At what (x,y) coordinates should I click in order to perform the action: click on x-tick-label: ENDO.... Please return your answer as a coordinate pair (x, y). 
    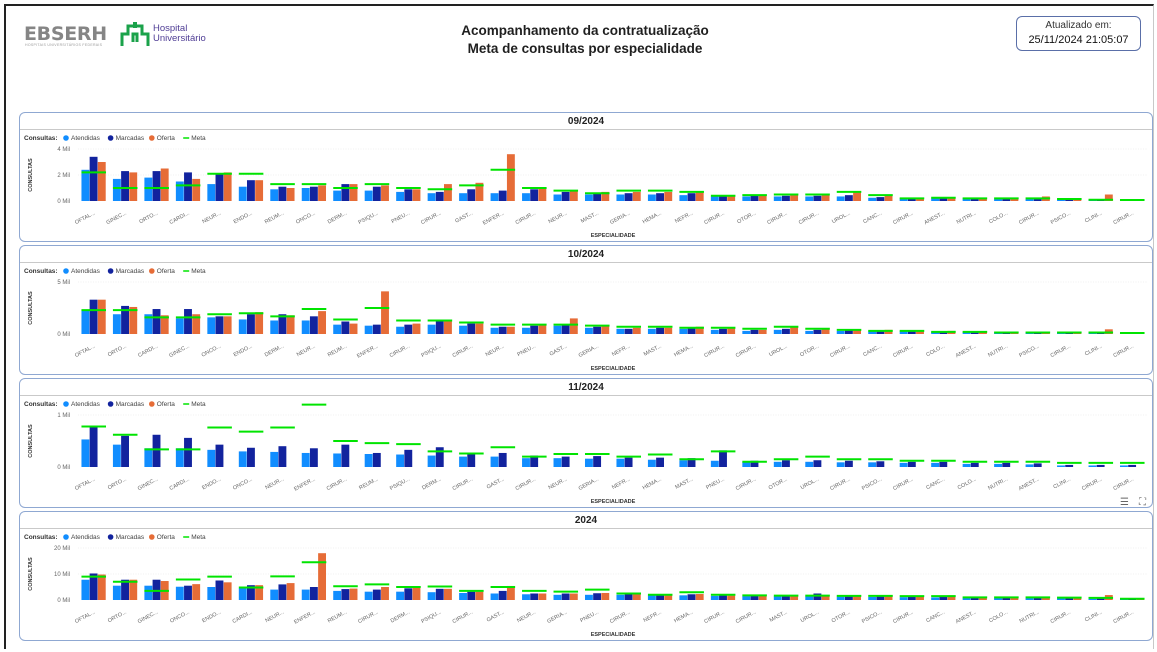
    Looking at the image, I should click on (243, 350).